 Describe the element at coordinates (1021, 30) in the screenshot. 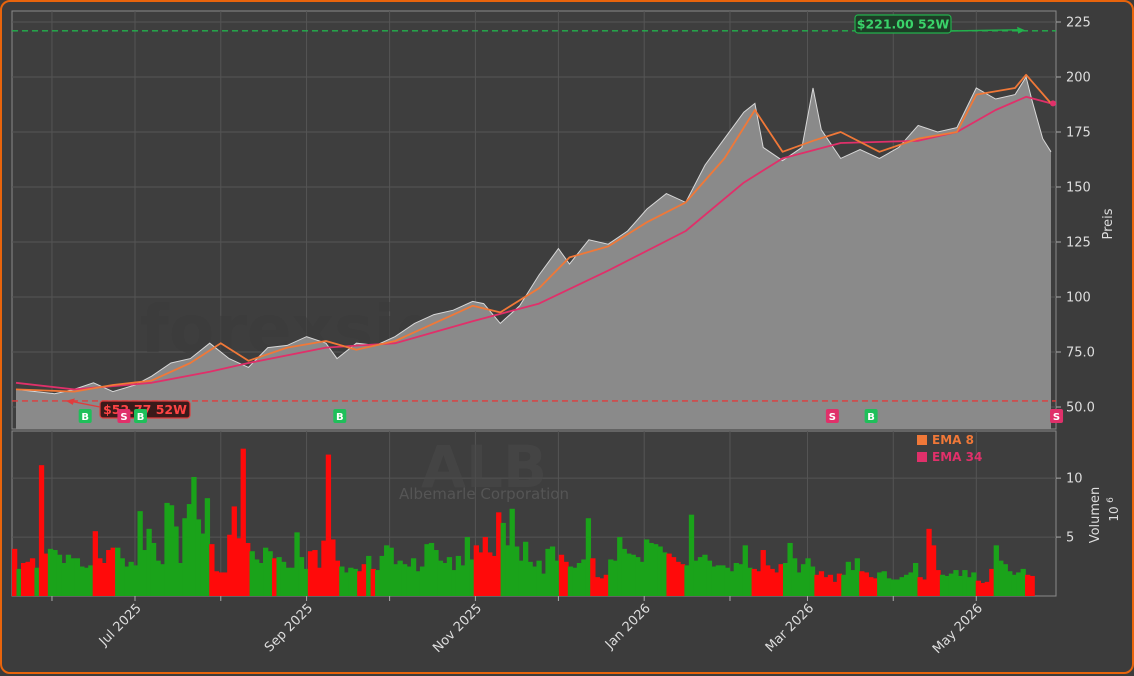

I see `high-52w-arrowhead` at that location.